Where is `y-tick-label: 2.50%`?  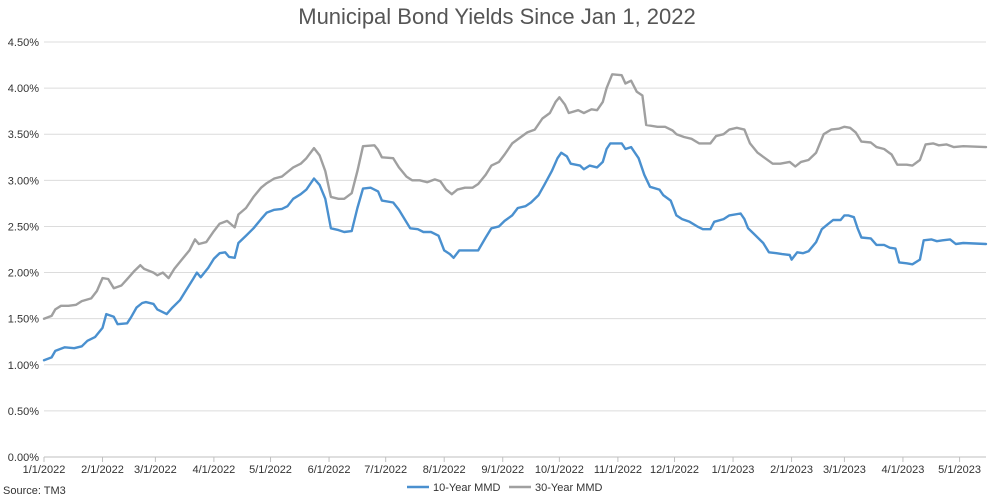 y-tick-label: 2.50% is located at coordinates (23, 227).